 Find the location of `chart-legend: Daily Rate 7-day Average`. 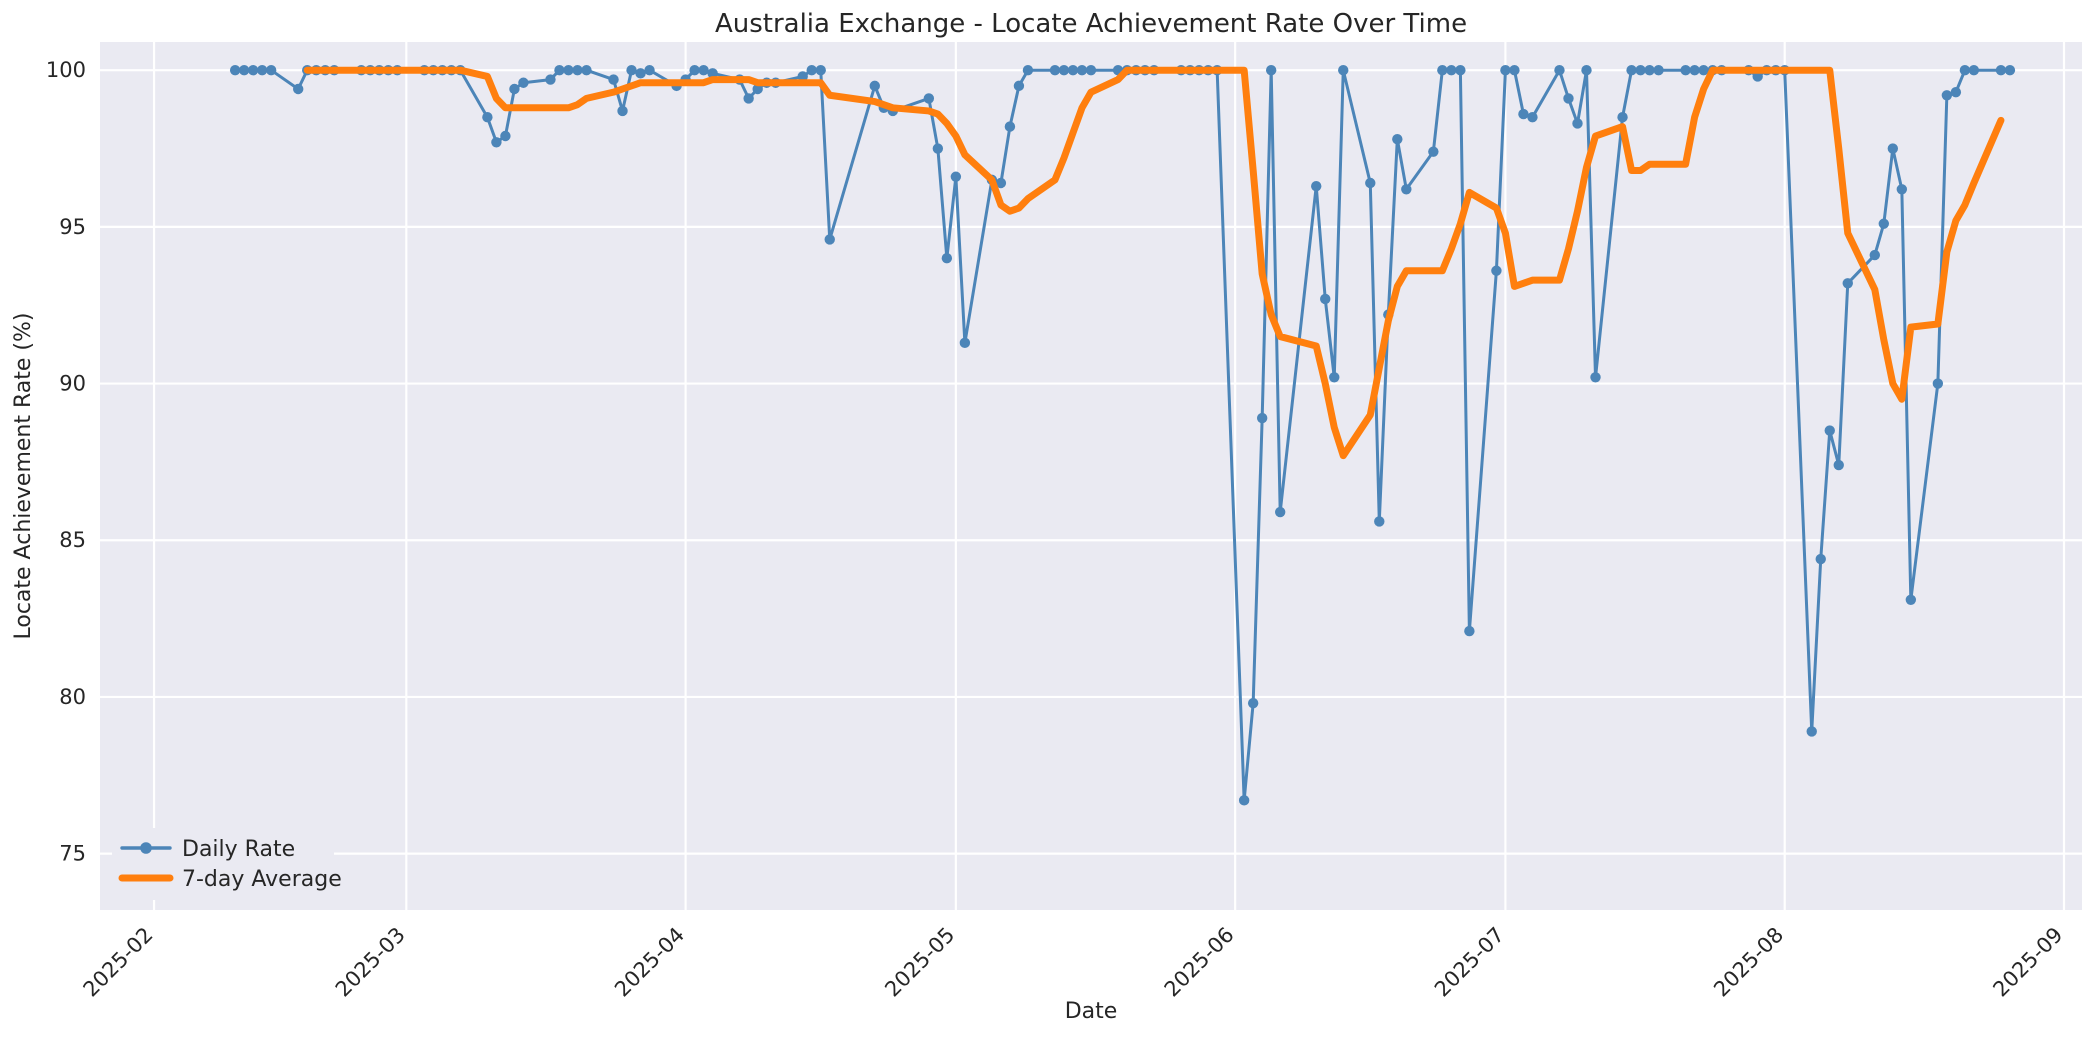

chart-legend: Daily Rate 7-day Average is located at coordinates (227, 864).